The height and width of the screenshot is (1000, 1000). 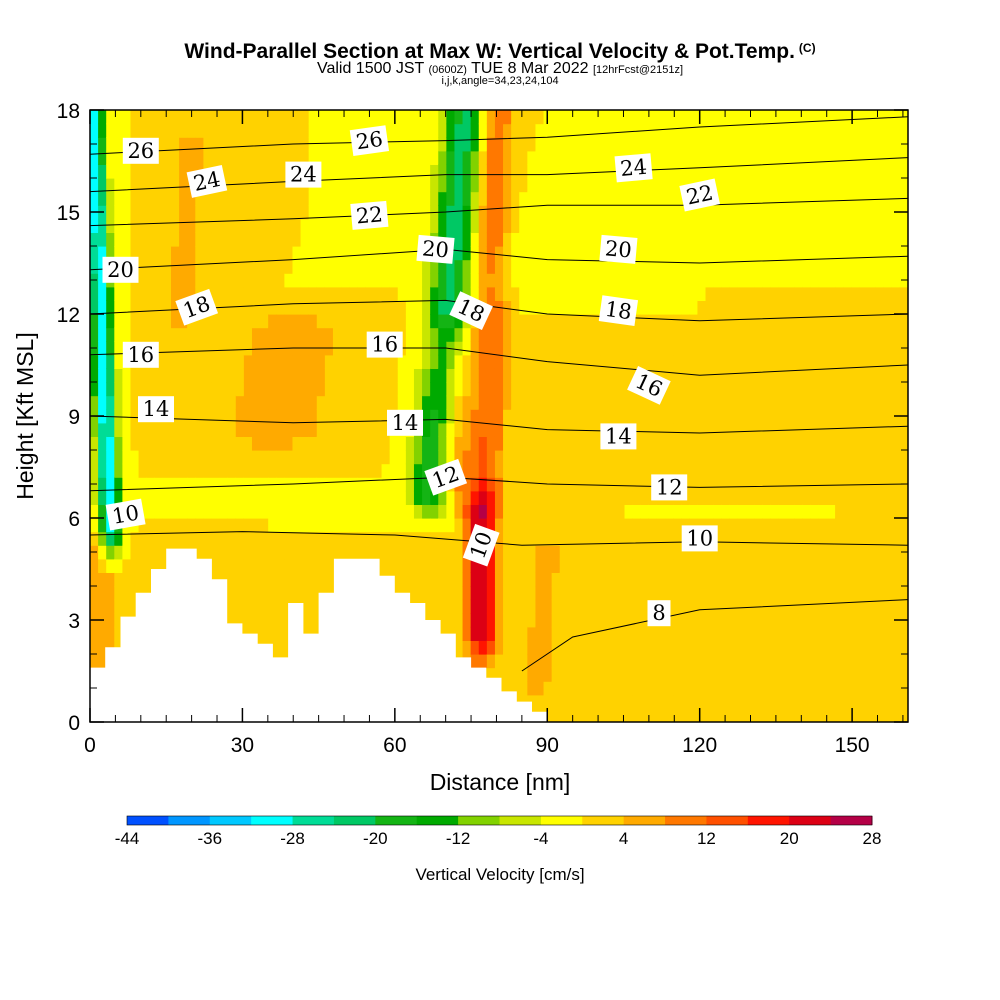 I want to click on theta-label-box, so click(x=669, y=487).